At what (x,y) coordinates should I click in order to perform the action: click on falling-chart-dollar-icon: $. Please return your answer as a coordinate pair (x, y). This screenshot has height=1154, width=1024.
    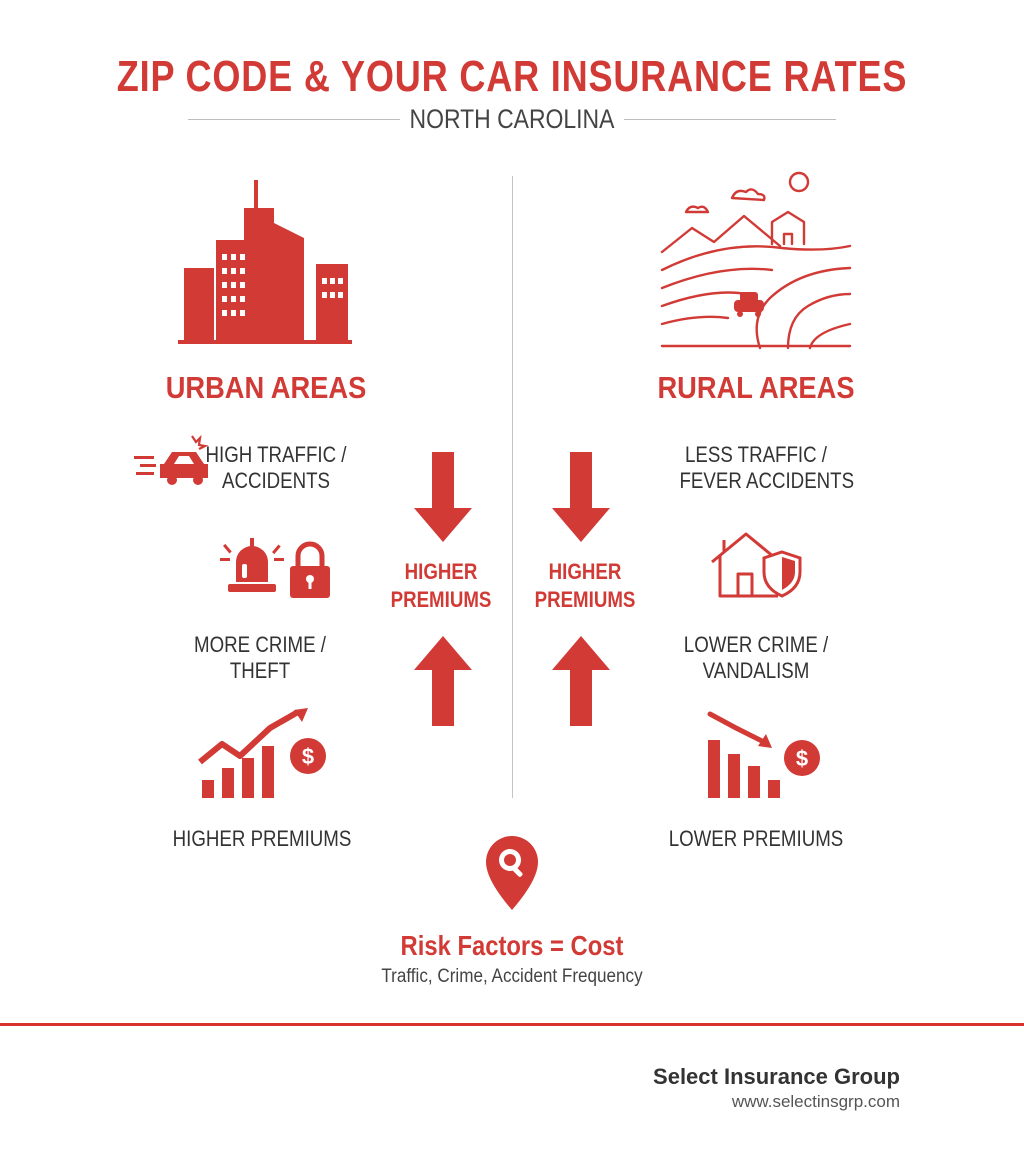
    Looking at the image, I should click on (763, 754).